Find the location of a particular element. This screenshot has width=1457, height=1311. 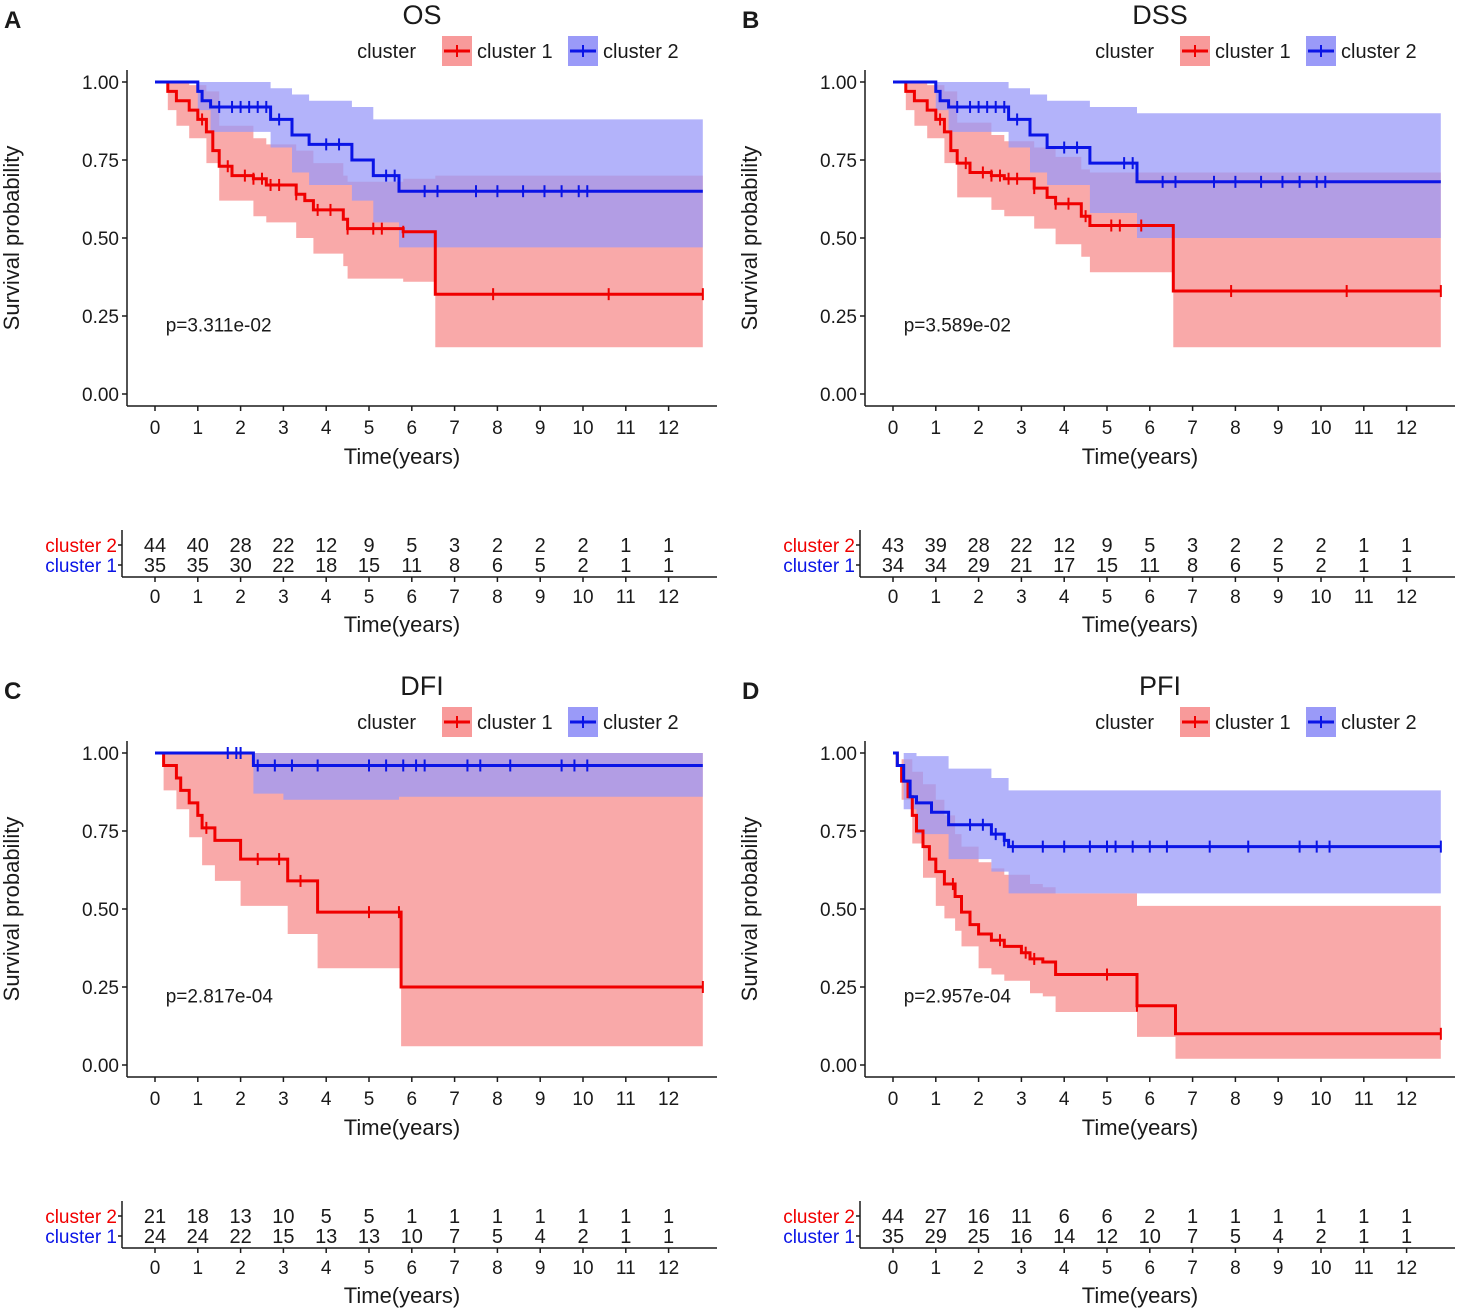

risk-count-cluster-1: 30 is located at coordinates (240, 566).